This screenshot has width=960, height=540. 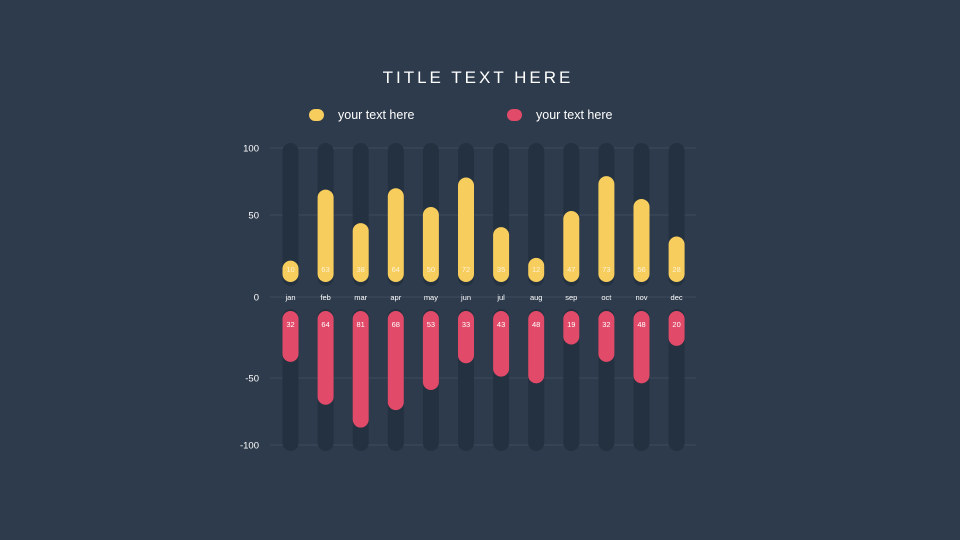 What do you see at coordinates (361, 269) in the screenshot?
I see `data-label-series-1: 38` at bounding box center [361, 269].